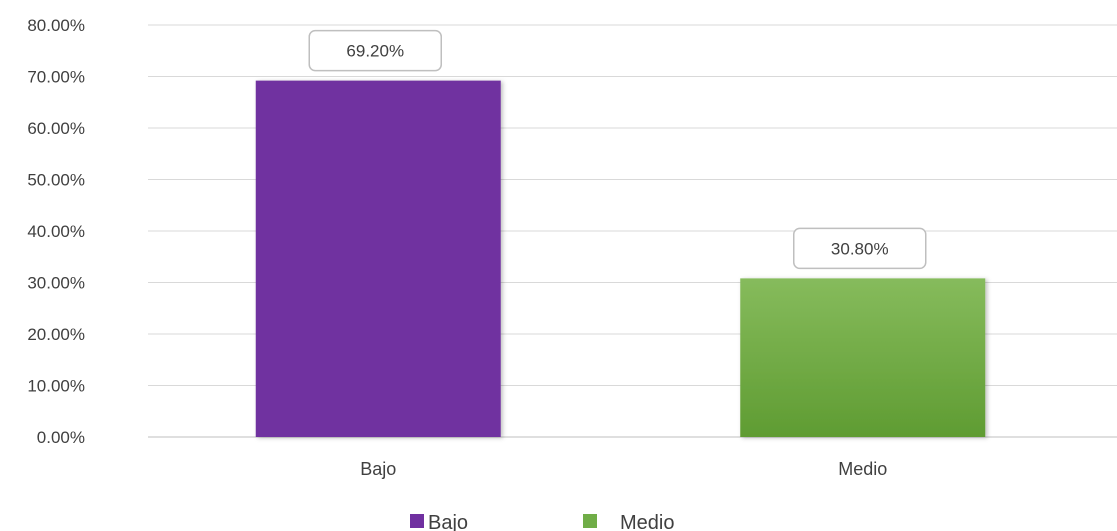  What do you see at coordinates (448, 521) in the screenshot?
I see `legend-label: Bajo` at bounding box center [448, 521].